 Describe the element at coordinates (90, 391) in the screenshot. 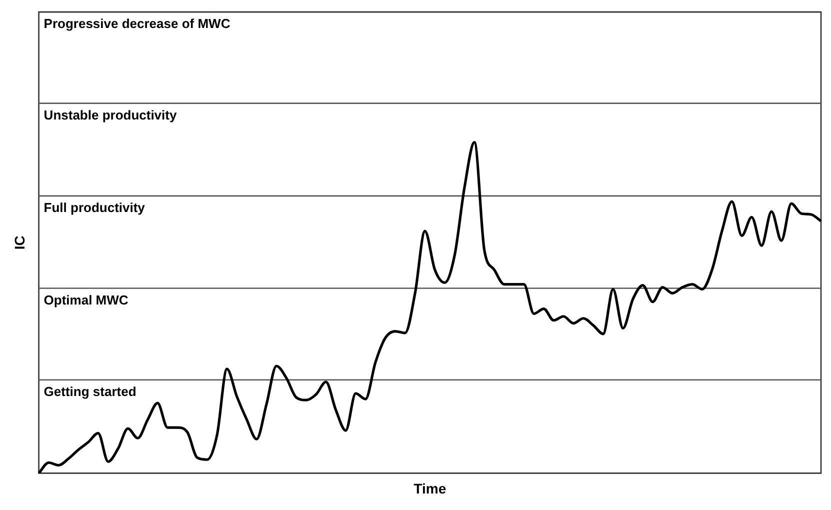

I see `ref-line-label: Getting started` at that location.